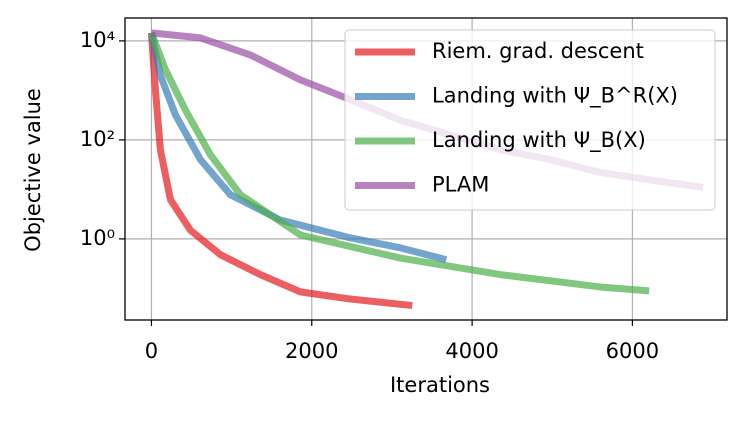 The width and height of the screenshot is (748, 422). What do you see at coordinates (471, 351) in the screenshot?
I see `x-tick-label: 4000` at bounding box center [471, 351].